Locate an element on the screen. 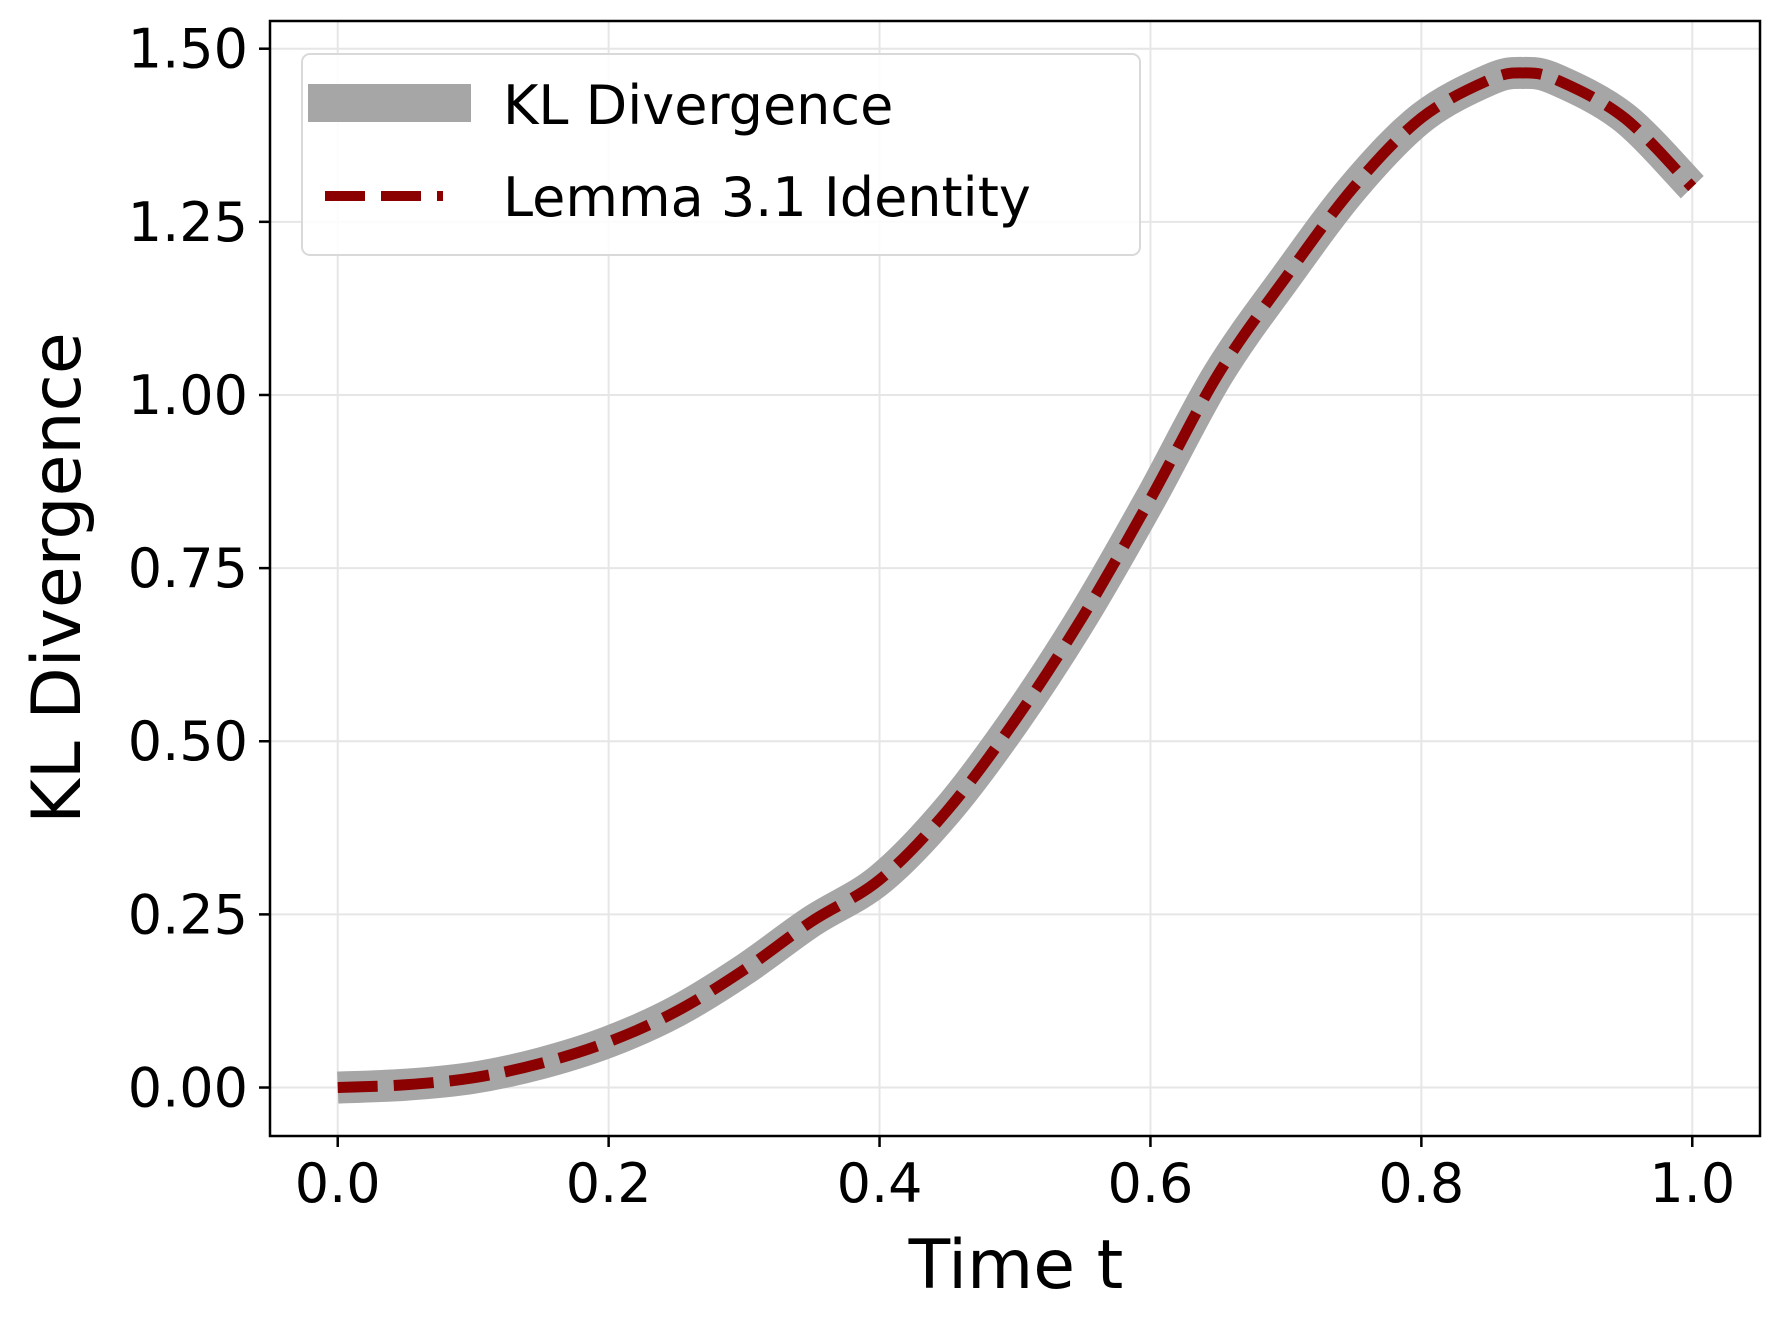  legend-box is located at coordinates (721, 154).